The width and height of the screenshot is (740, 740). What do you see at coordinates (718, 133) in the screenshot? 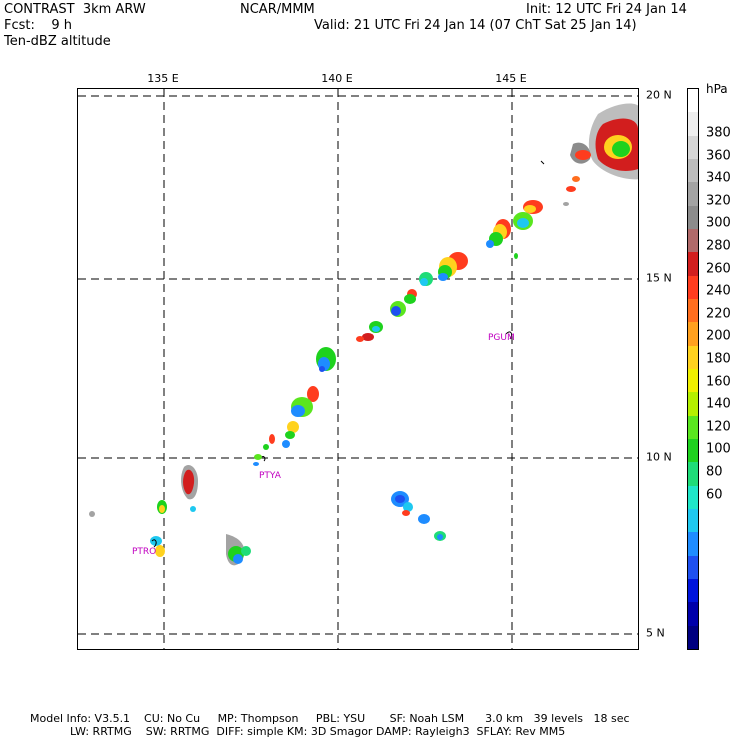
I see `colorbar-tick-label: 380` at bounding box center [718, 133].